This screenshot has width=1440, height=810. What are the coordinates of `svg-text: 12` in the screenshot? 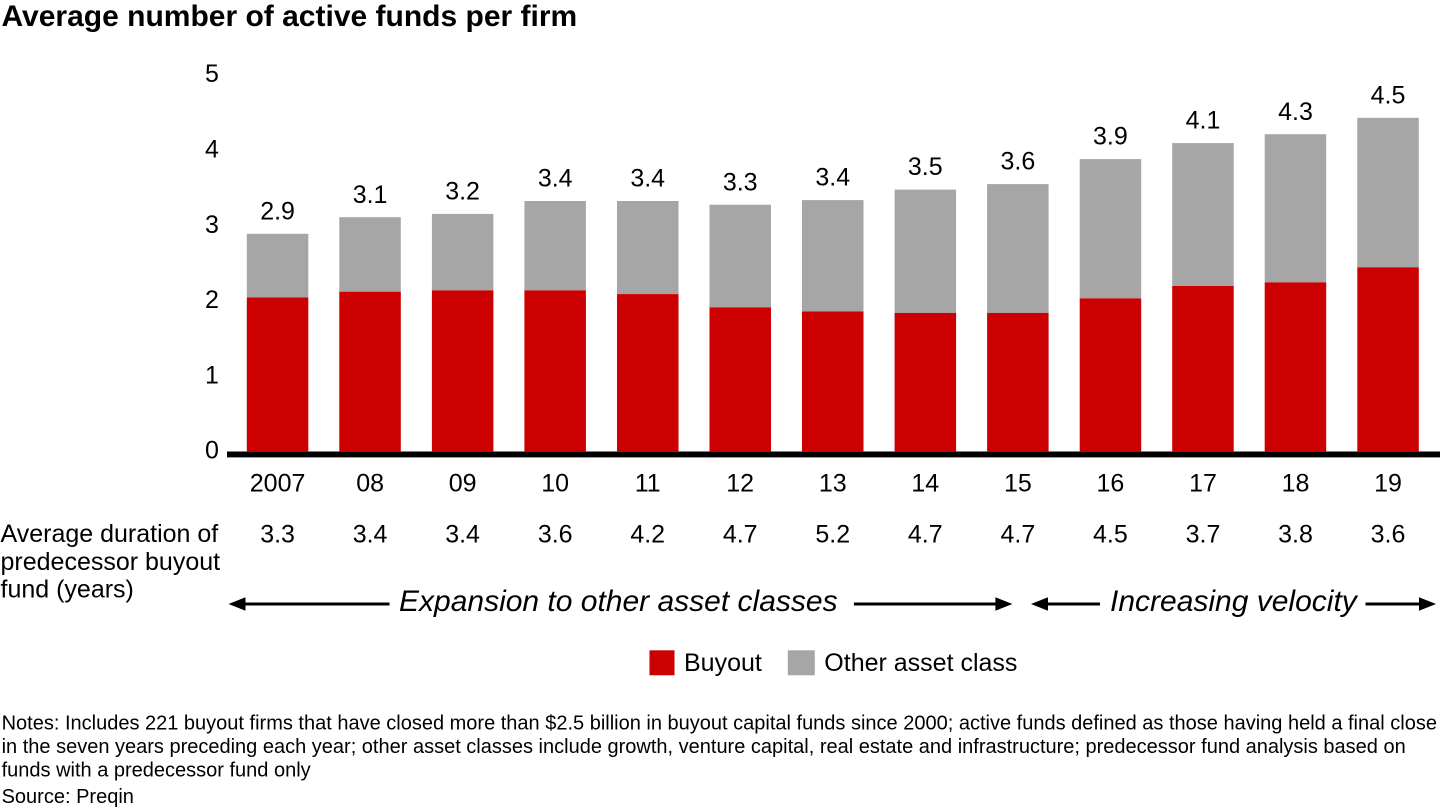 It's located at (740, 484).